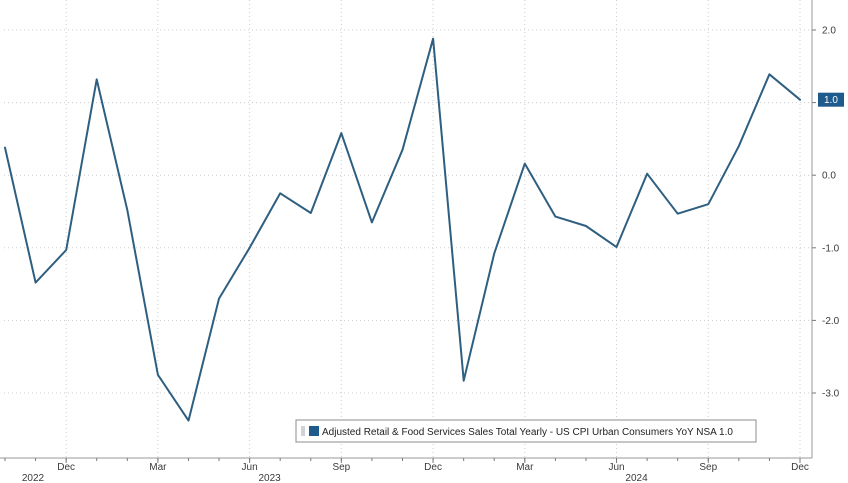 Image resolution: width=848 pixels, height=483 pixels. I want to click on legend-handle-icon, so click(303, 431).